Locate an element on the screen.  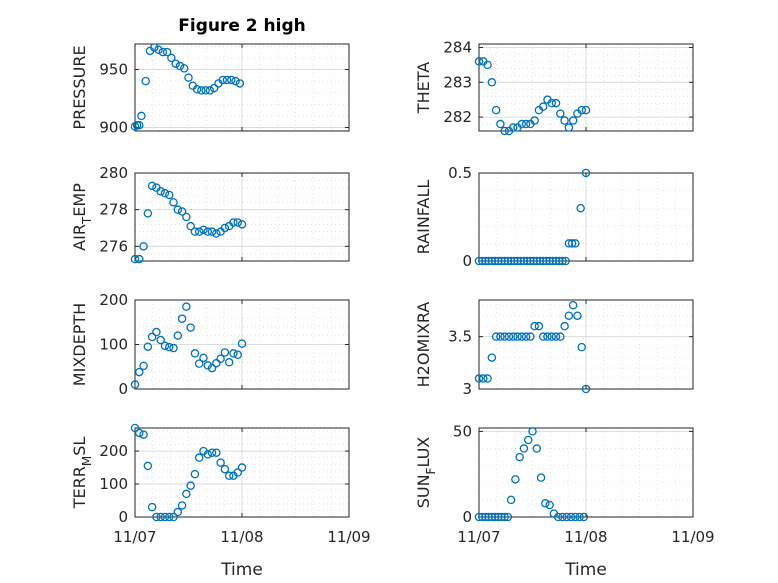
subplot-rainfall: 0 0.5 RAINFALL is located at coordinates (554, 217).